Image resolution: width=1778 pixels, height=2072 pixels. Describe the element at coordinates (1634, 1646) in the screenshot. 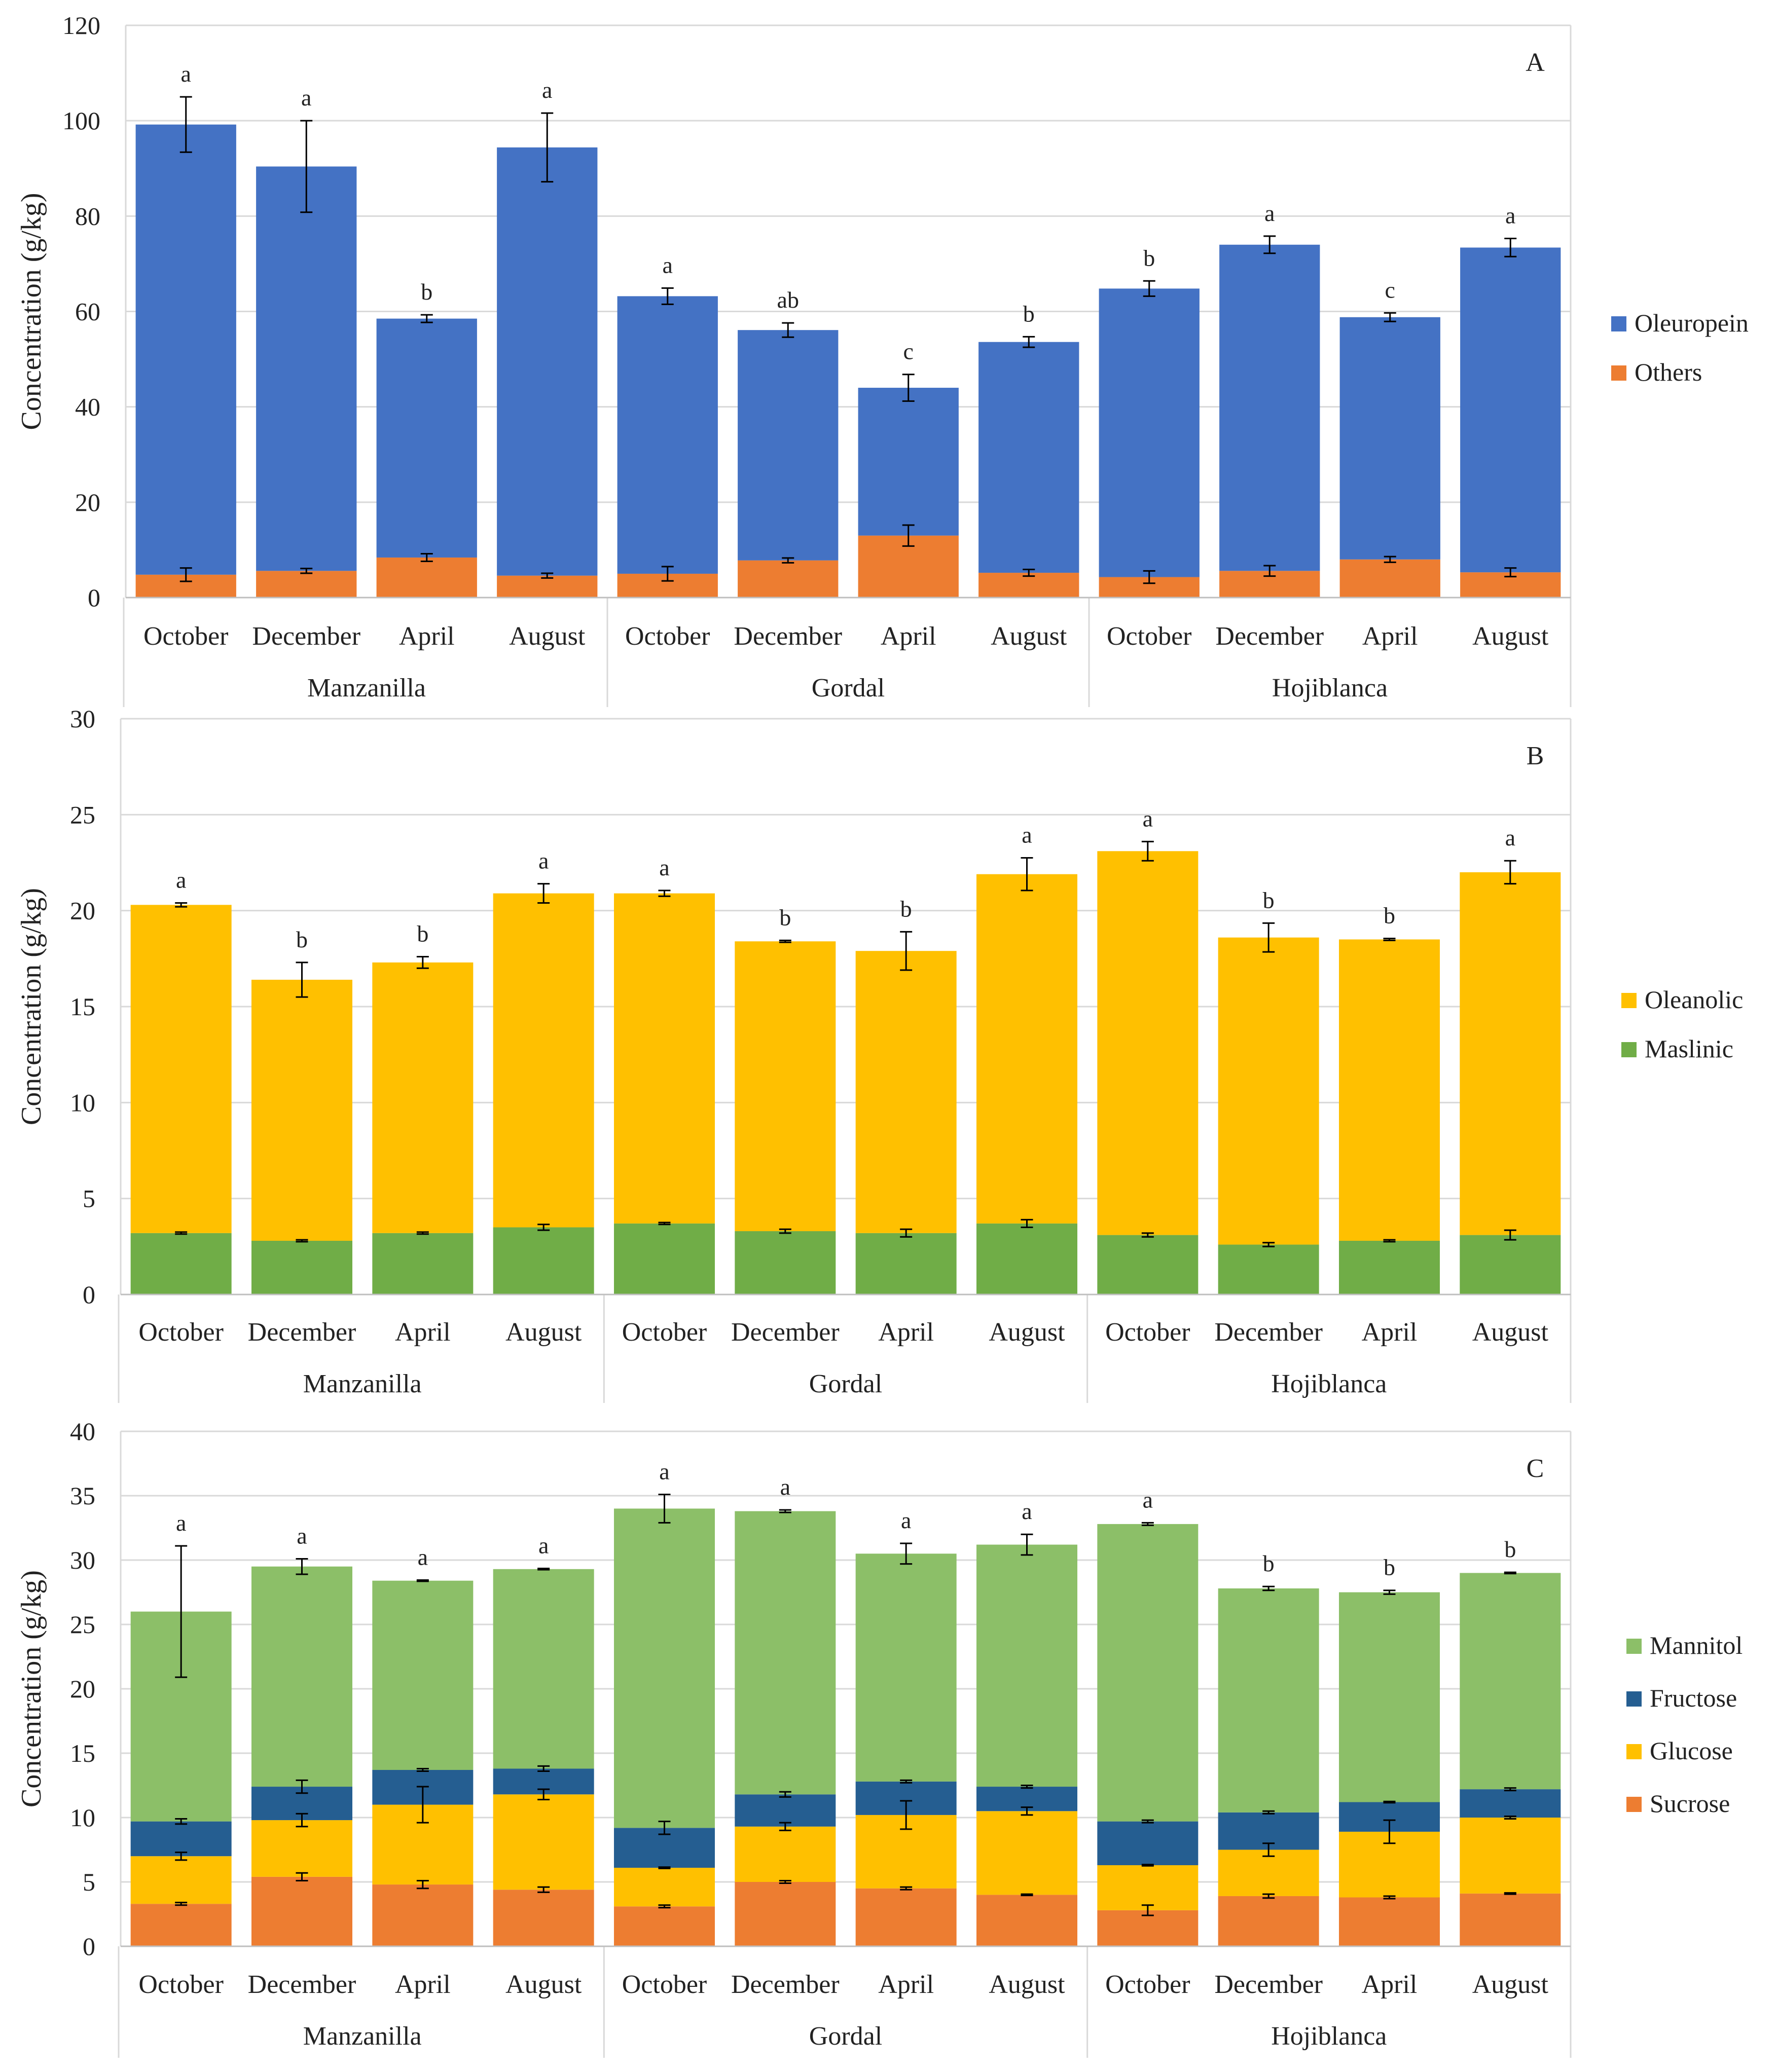

I see `legend-swatch-mannitol` at that location.